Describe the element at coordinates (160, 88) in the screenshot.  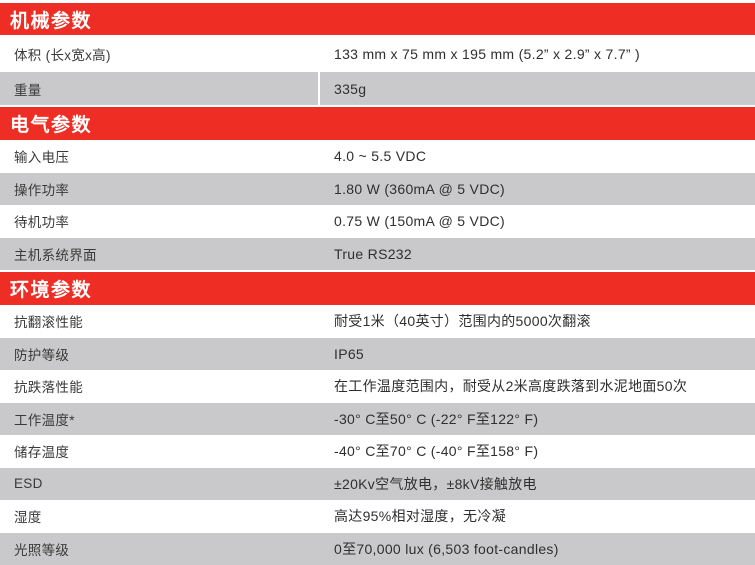
I see `spec-label: 重量` at that location.